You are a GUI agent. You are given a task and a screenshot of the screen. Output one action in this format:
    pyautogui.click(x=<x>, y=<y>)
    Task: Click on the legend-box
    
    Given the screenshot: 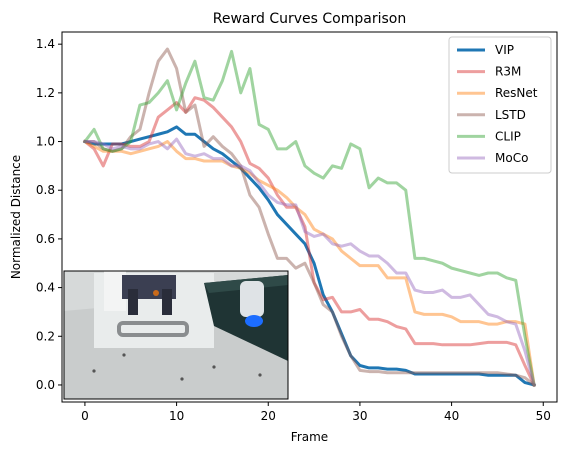 What is the action you would take?
    pyautogui.click(x=500, y=105)
    